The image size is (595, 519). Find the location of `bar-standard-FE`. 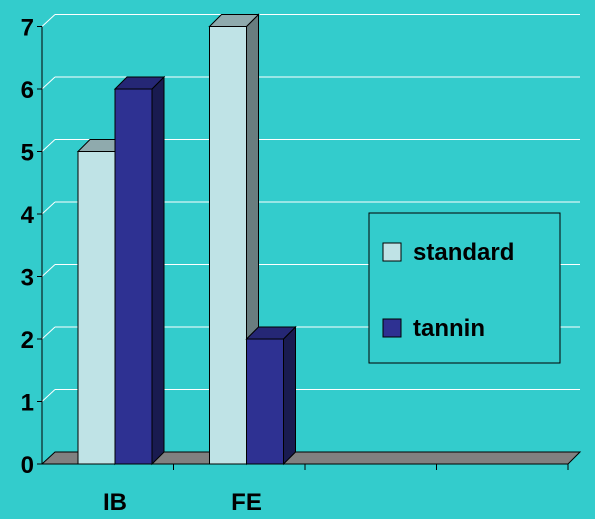

bar-standard-FE is located at coordinates (234, 239).